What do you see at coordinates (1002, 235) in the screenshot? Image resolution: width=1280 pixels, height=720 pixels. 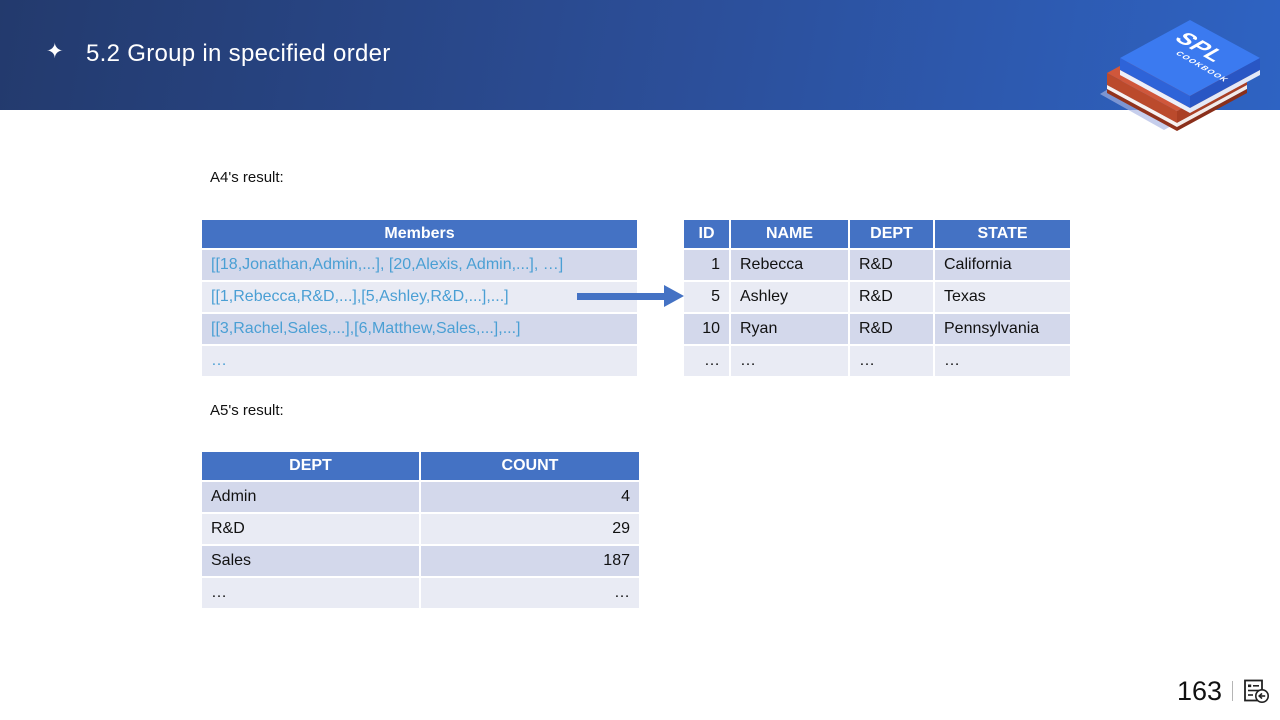 I see `state-column-header: STATE` at bounding box center [1002, 235].